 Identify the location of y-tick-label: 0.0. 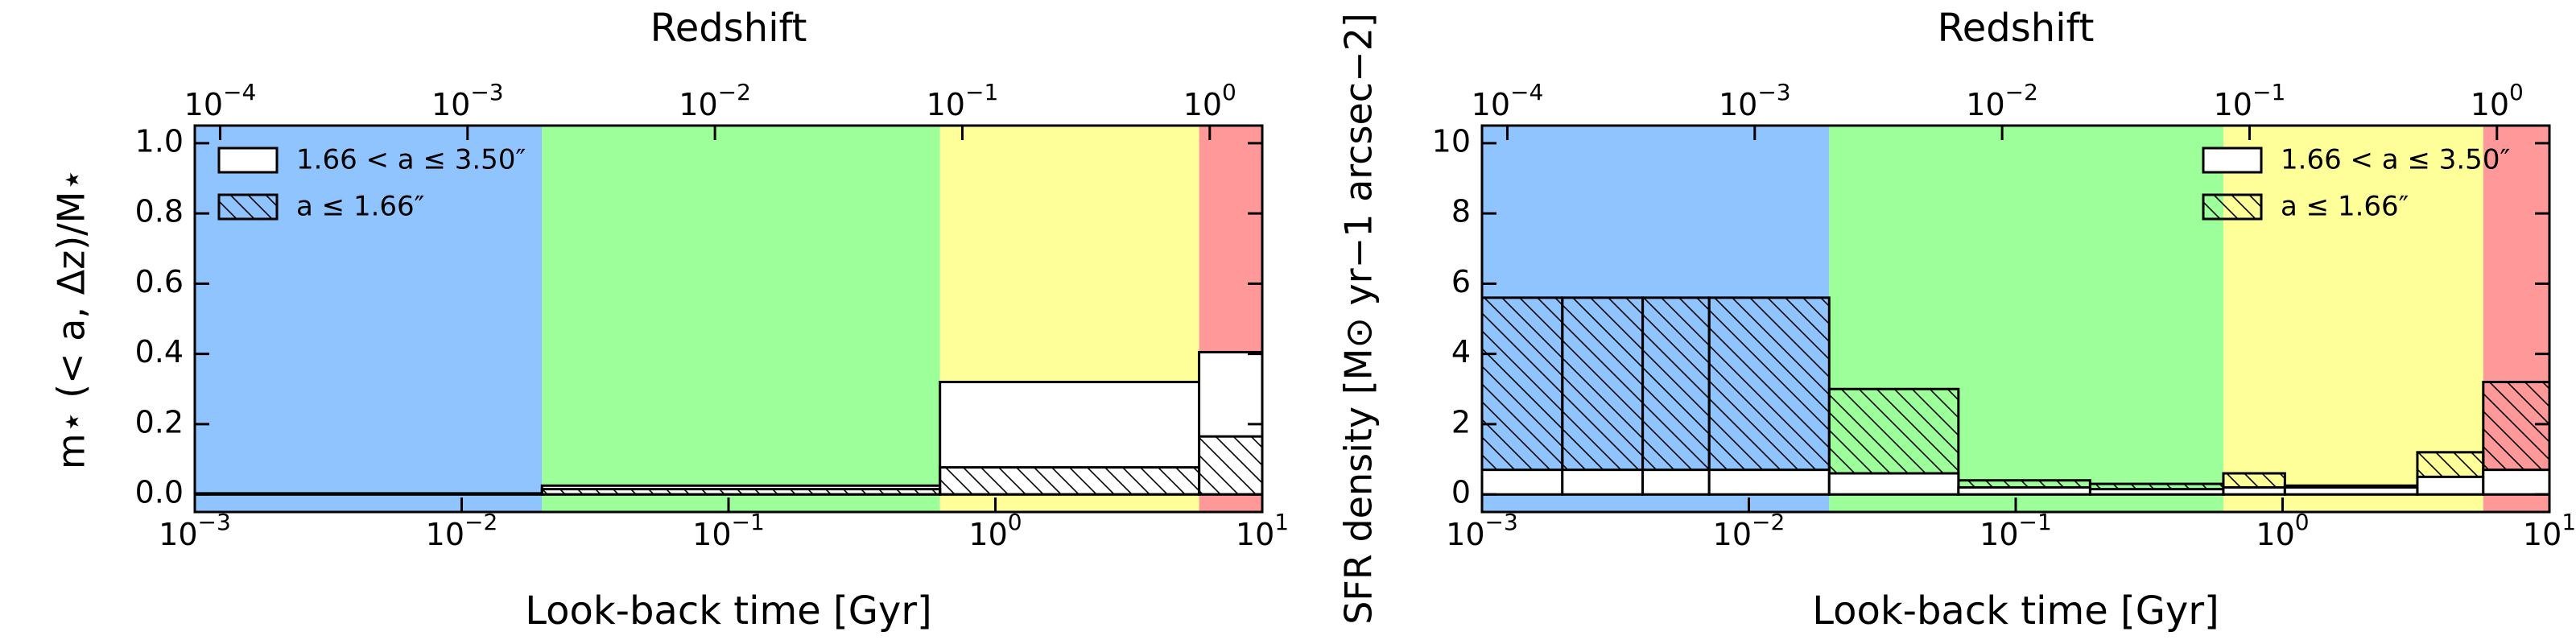
(159, 492).